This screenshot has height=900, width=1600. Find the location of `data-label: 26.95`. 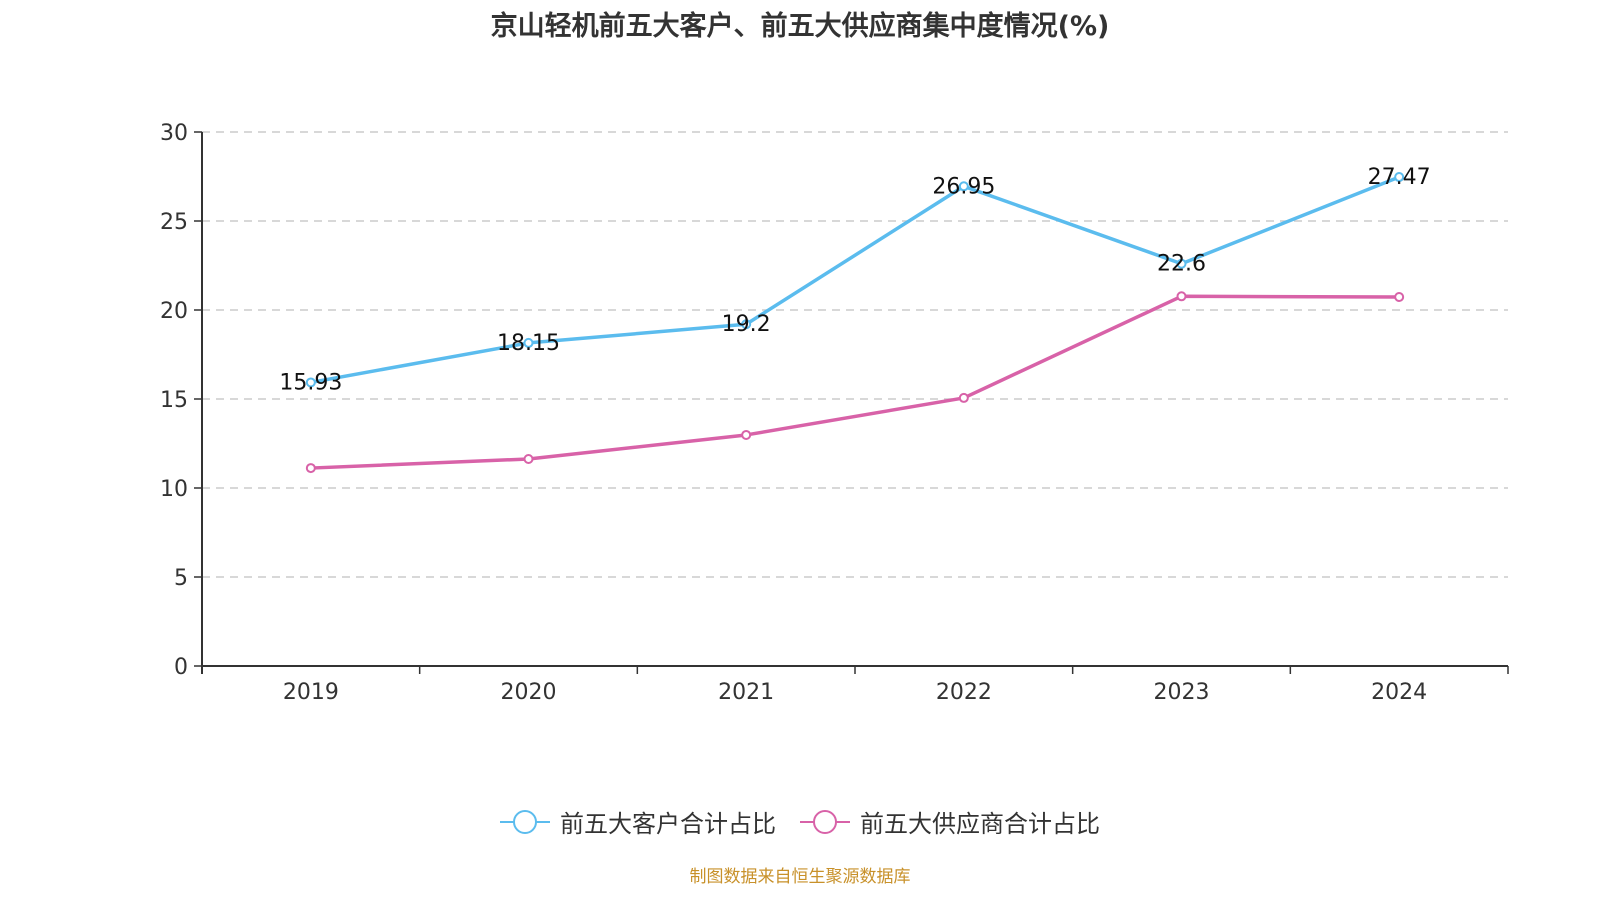

data-label: 26.95 is located at coordinates (963, 186).